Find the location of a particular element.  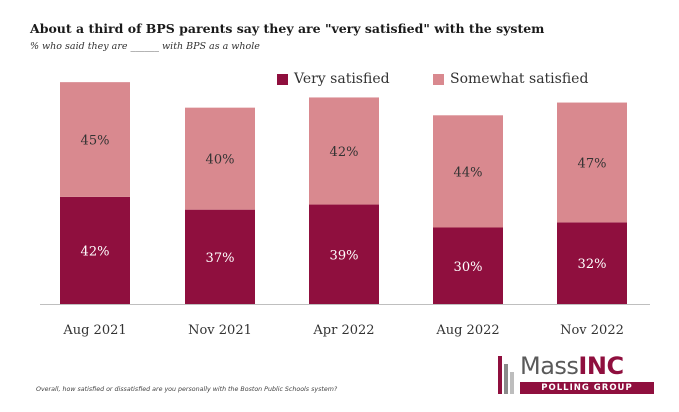

x-tick-label: Apr 2022 is located at coordinates (343, 330).